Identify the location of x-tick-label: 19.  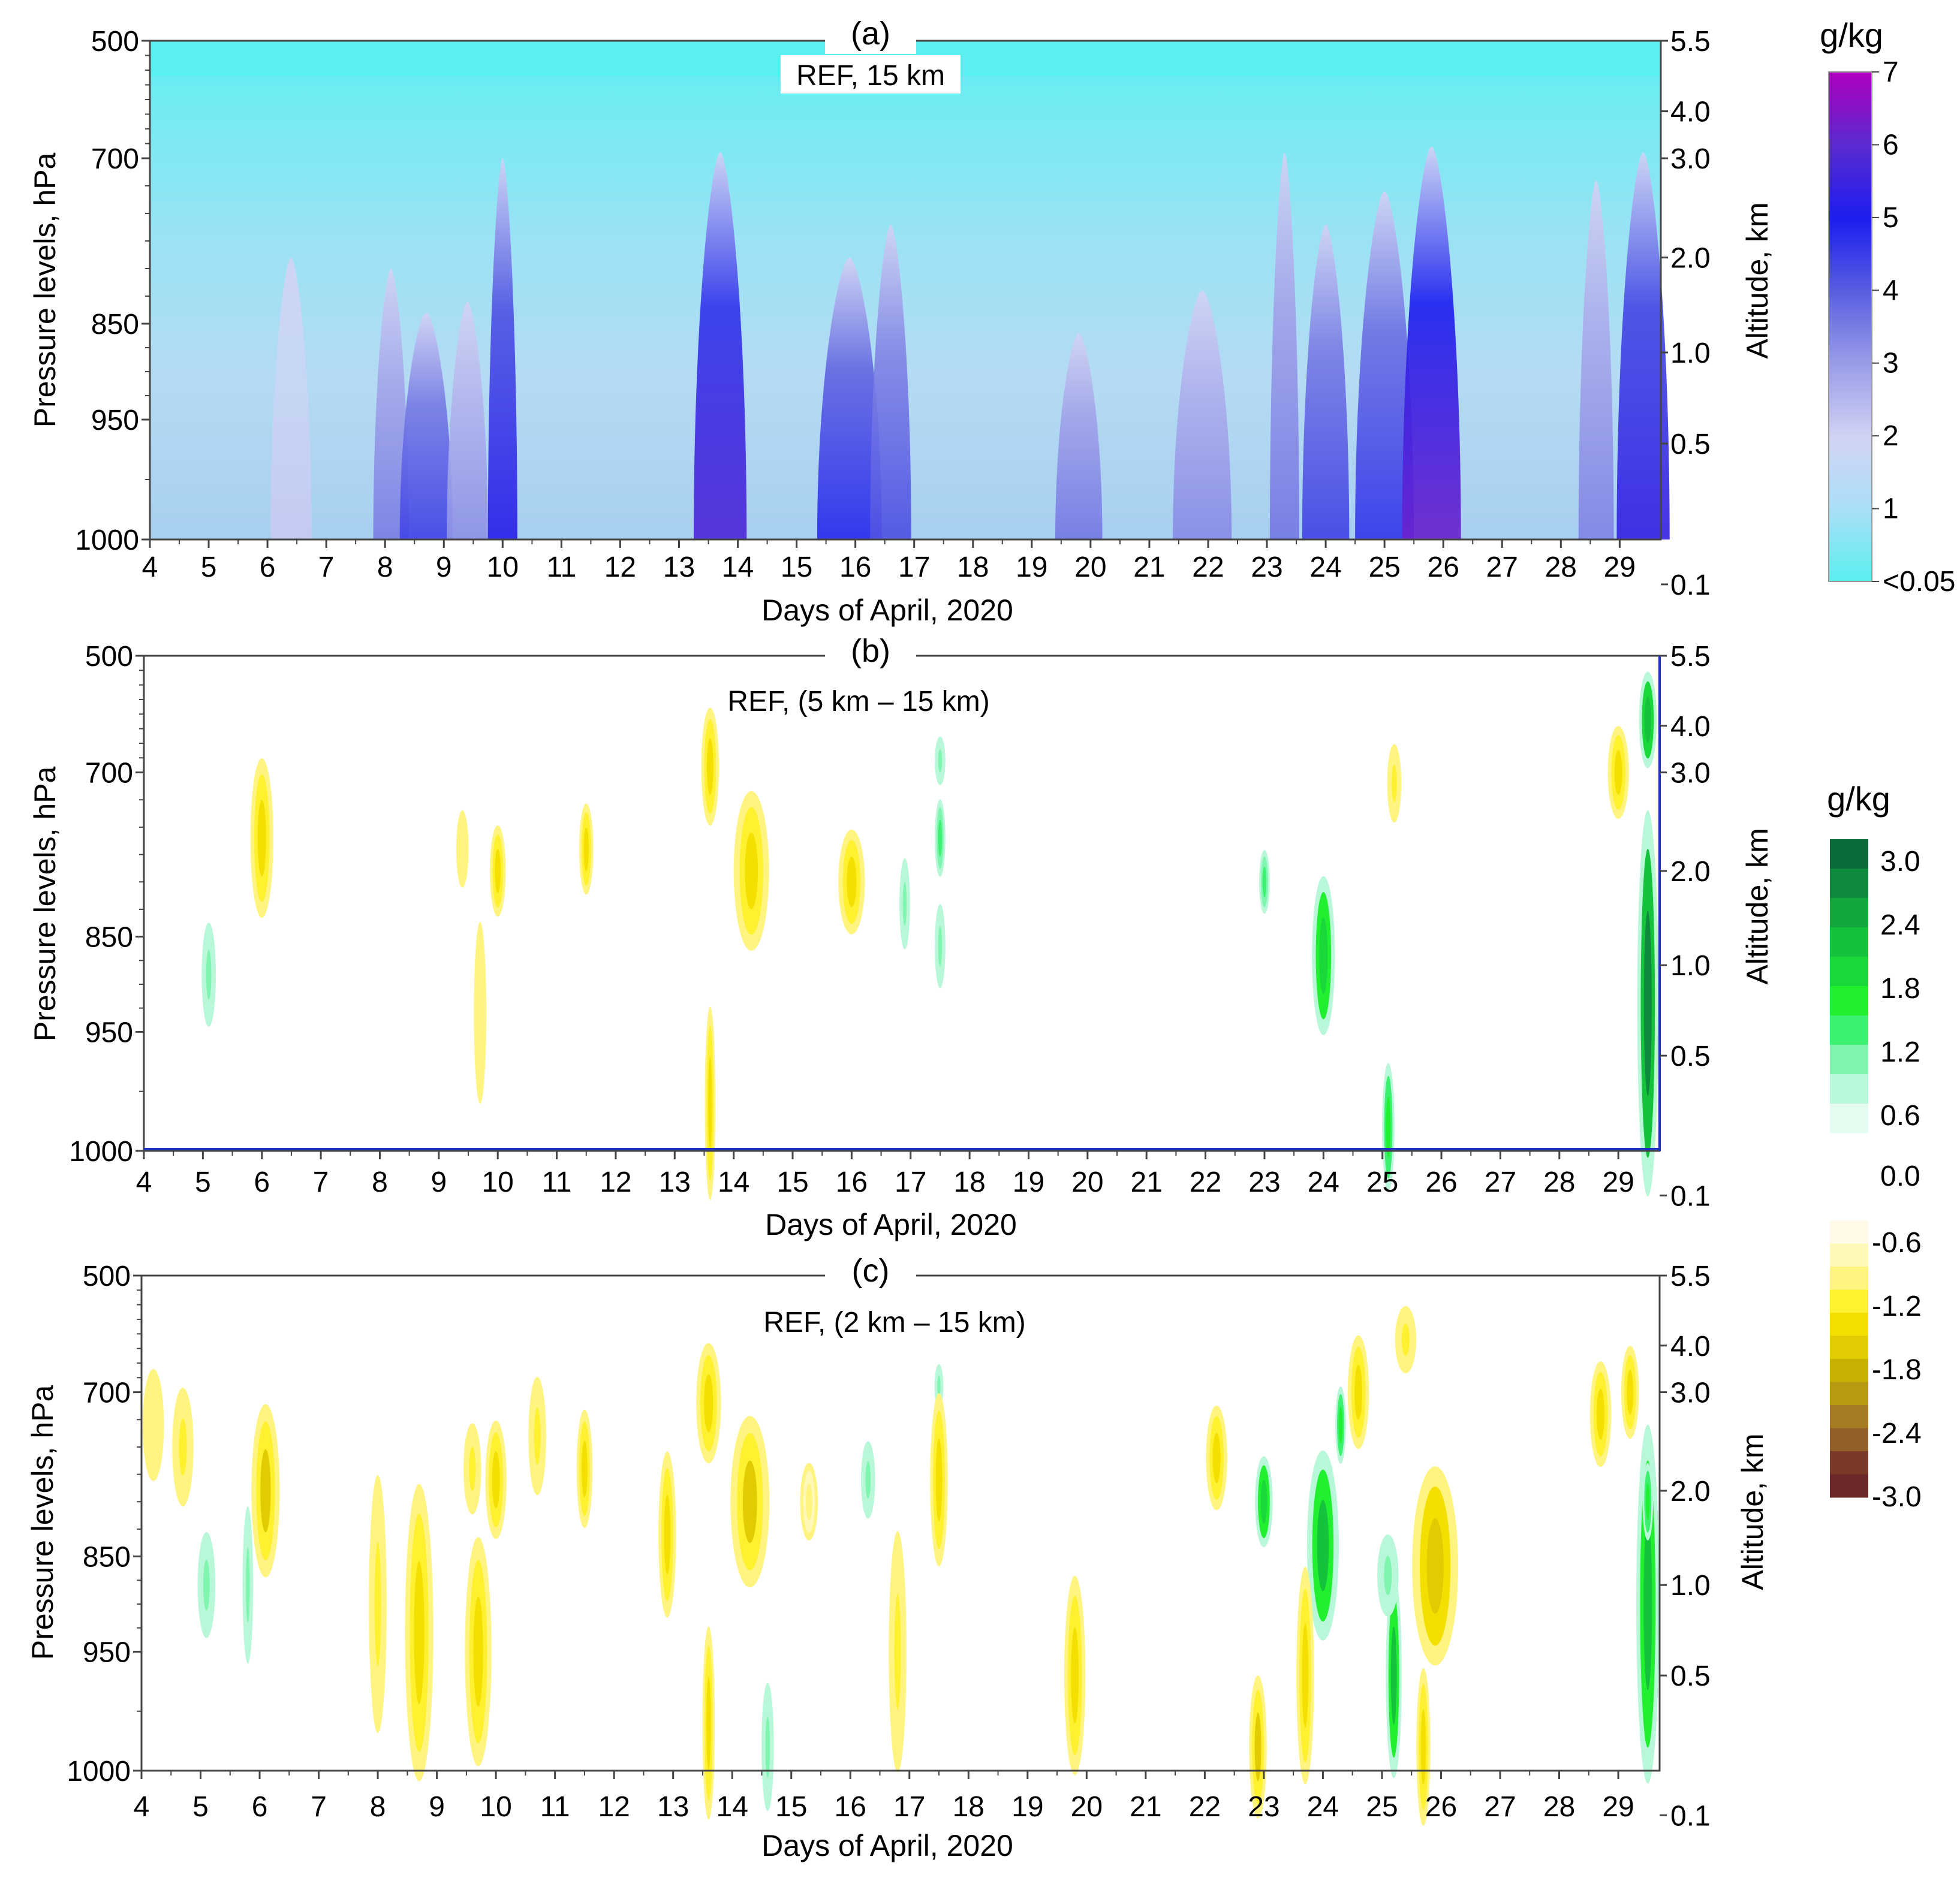
(1027, 1807).